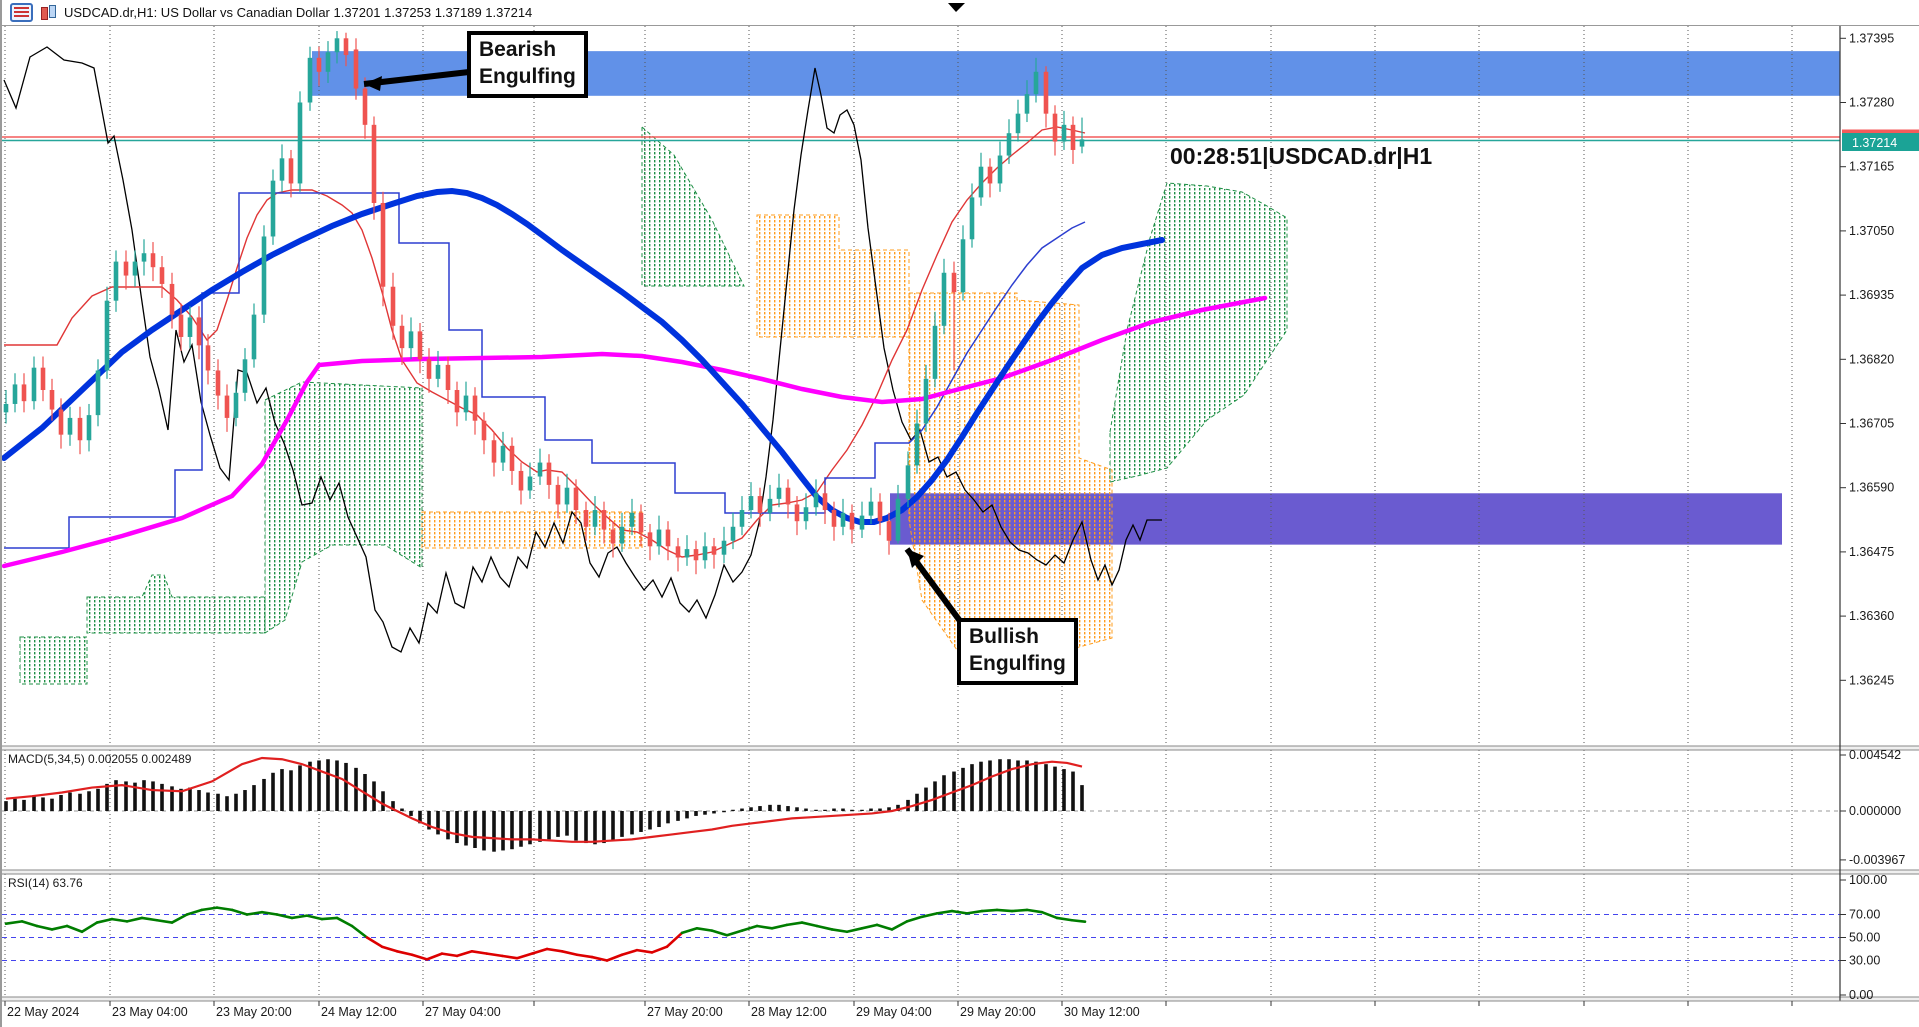  I want to click on bearish-engulfing-label: Bearish Engulfing, so click(527, 64).